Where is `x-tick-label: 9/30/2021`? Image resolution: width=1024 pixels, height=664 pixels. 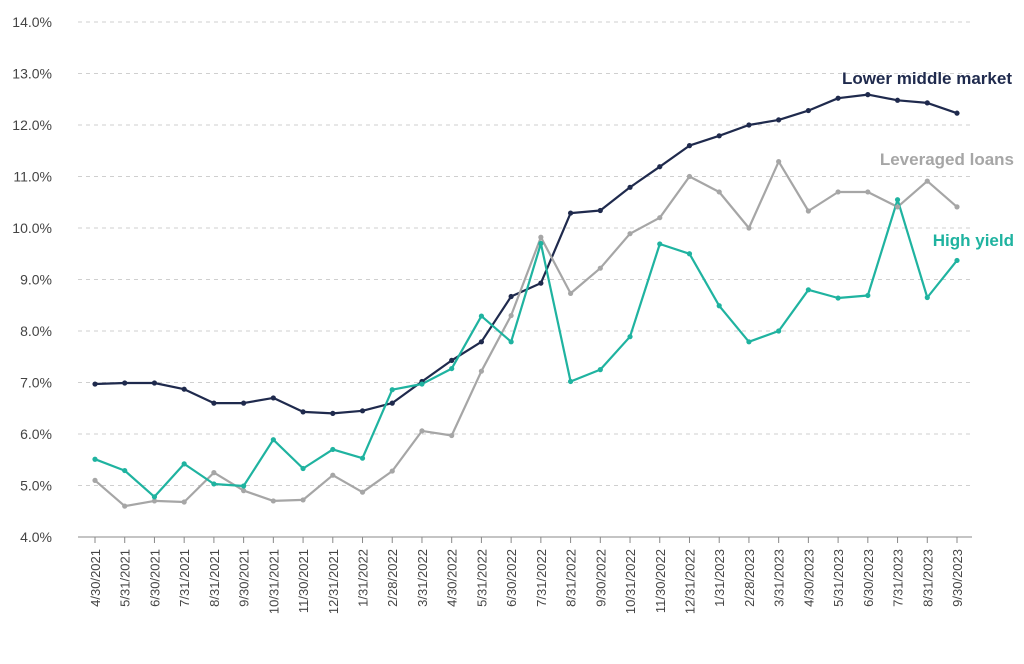 x-tick-label: 9/30/2021 is located at coordinates (244, 578).